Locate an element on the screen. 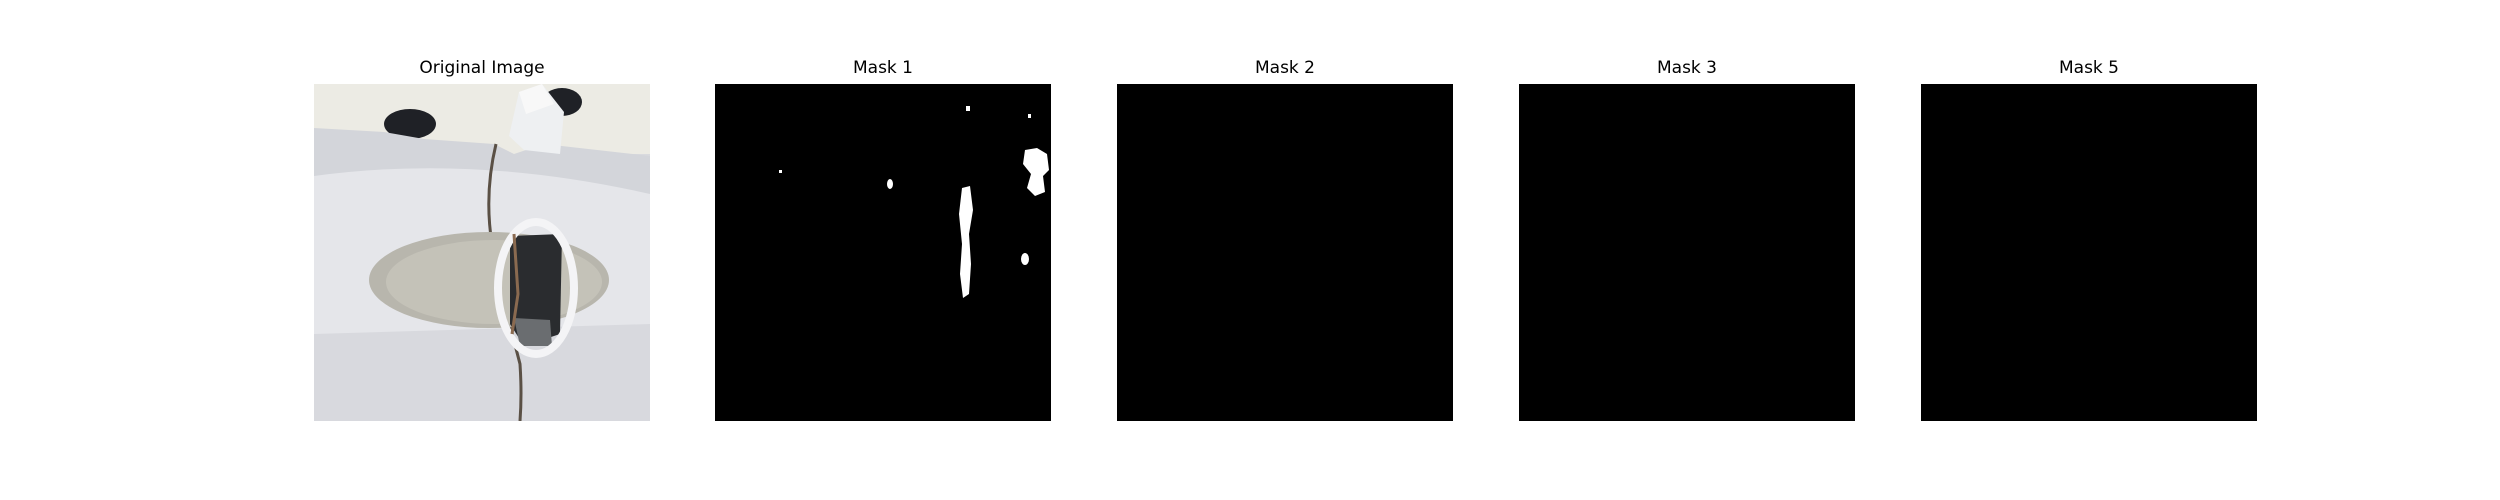 The height and width of the screenshot is (500, 2500). panel-title: Mask 2 is located at coordinates (1284, 68).